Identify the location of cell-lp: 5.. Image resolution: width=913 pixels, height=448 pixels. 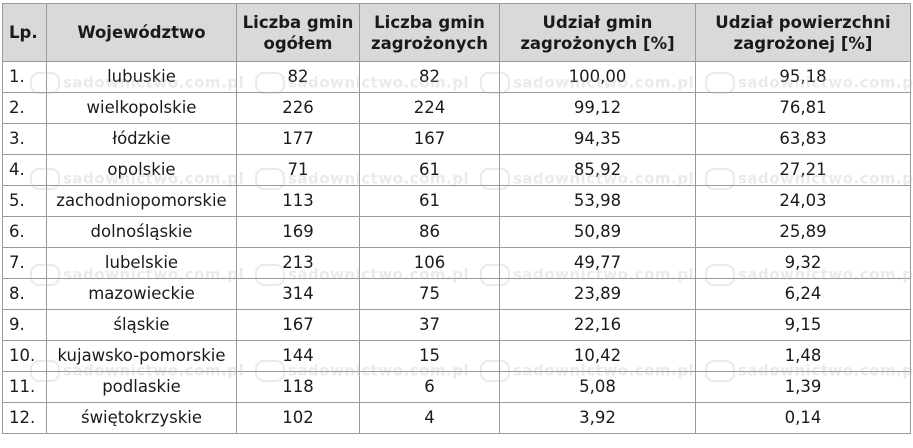
(24, 201).